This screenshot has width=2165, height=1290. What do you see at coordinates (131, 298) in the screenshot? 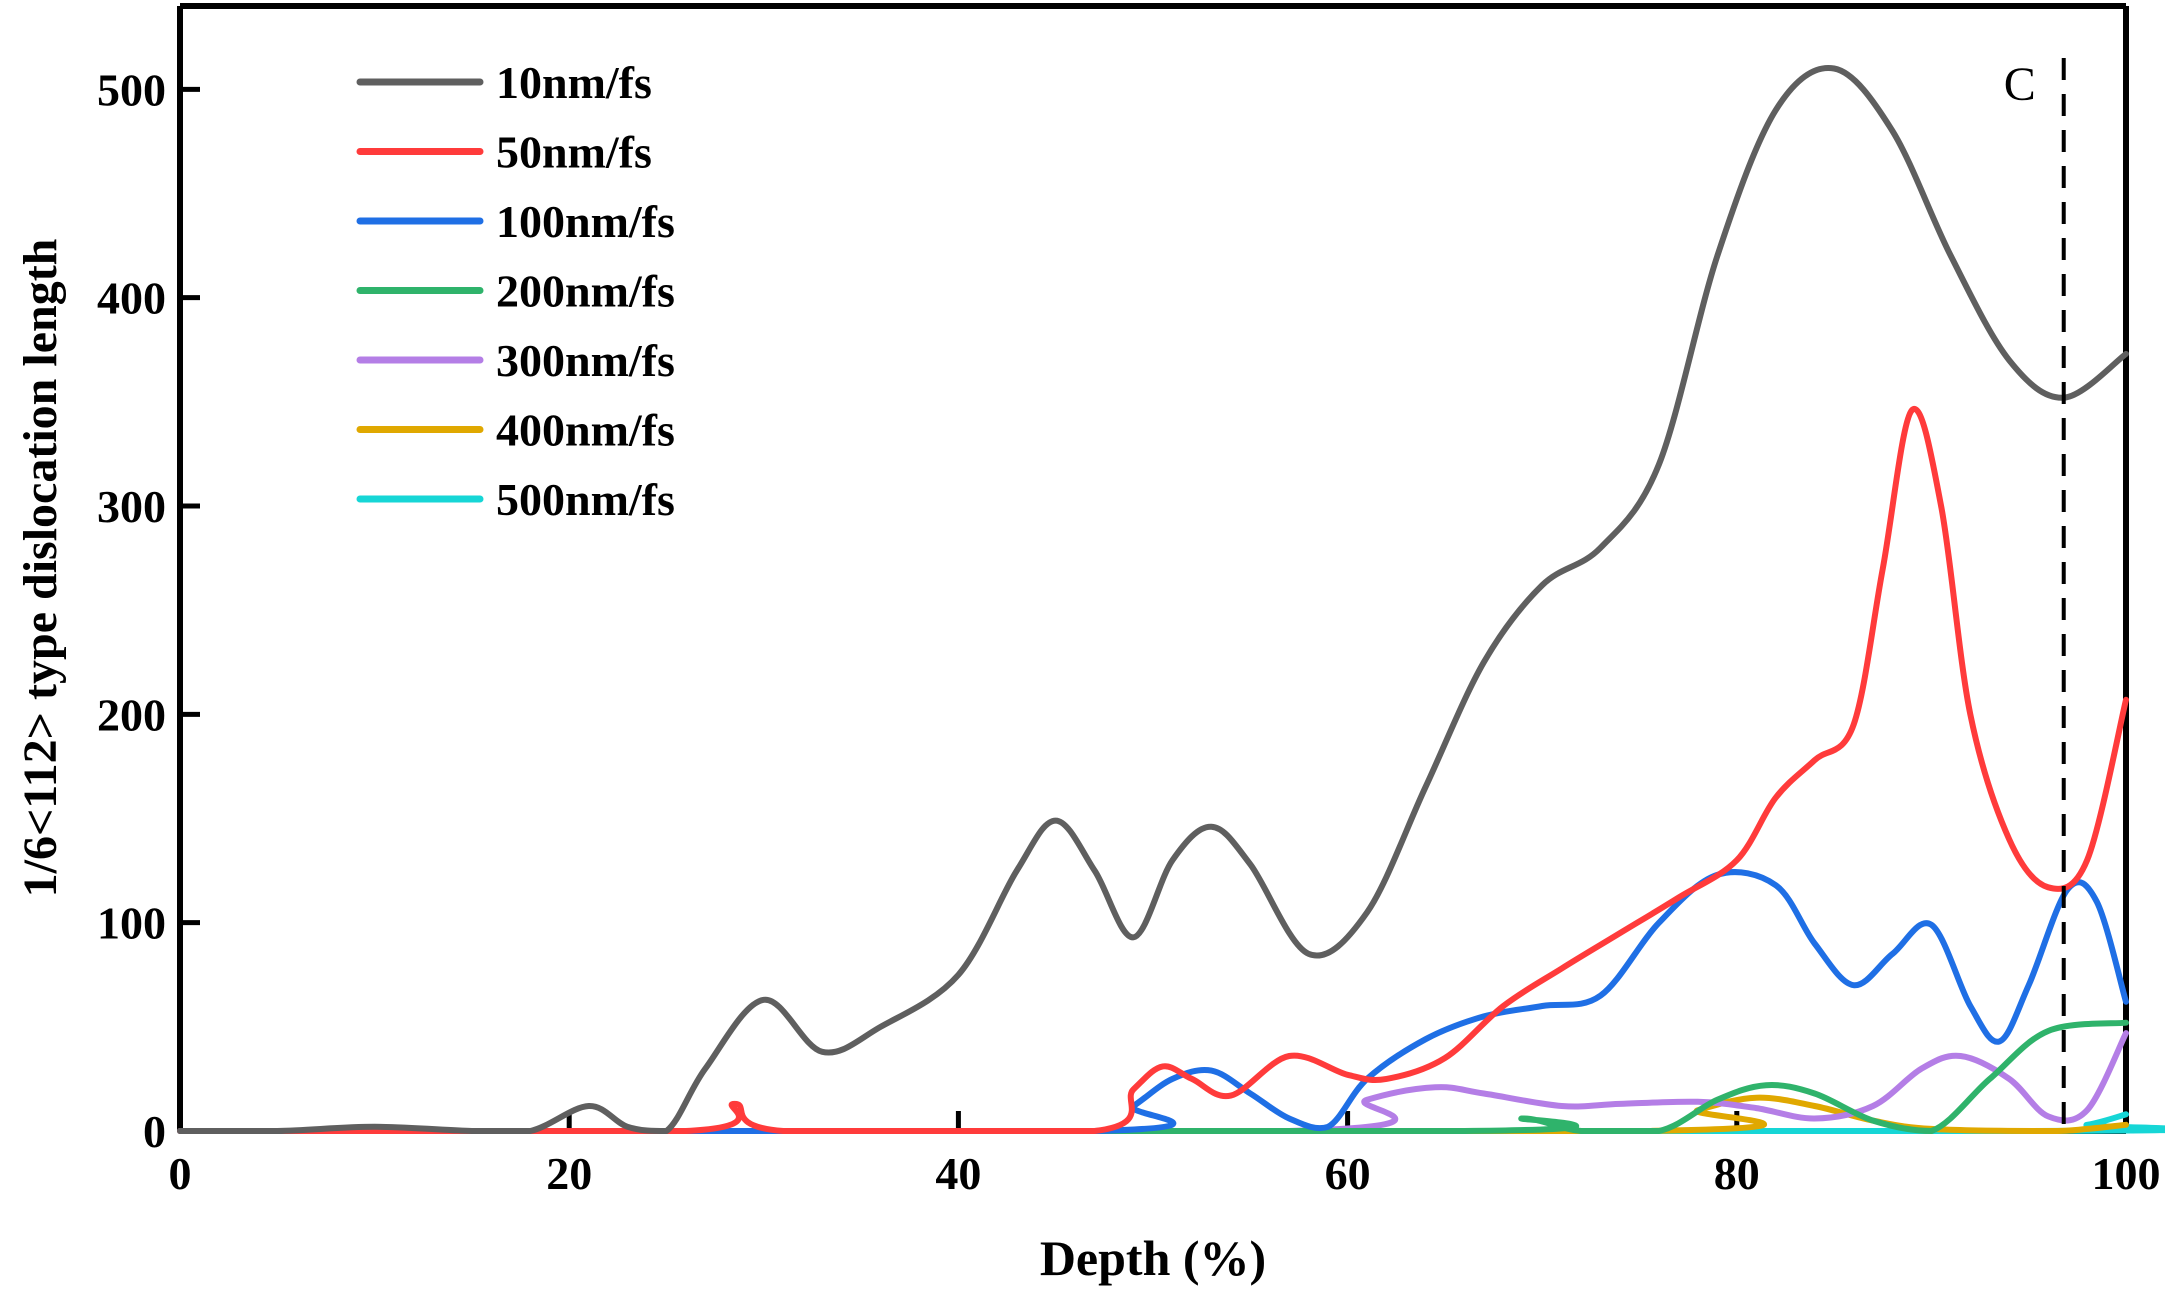
I see `y-tick-label: 400` at bounding box center [131, 298].